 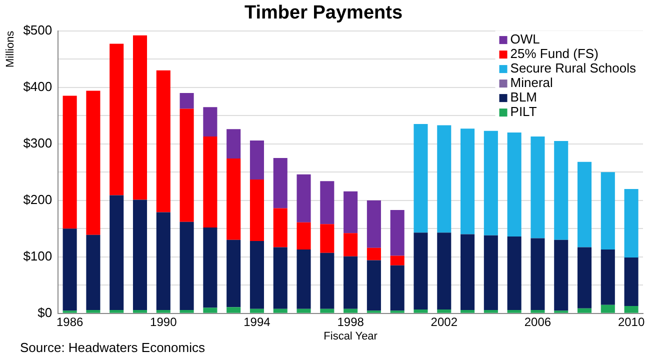 I want to click on y-tick-label: $200, so click(x=37, y=199).